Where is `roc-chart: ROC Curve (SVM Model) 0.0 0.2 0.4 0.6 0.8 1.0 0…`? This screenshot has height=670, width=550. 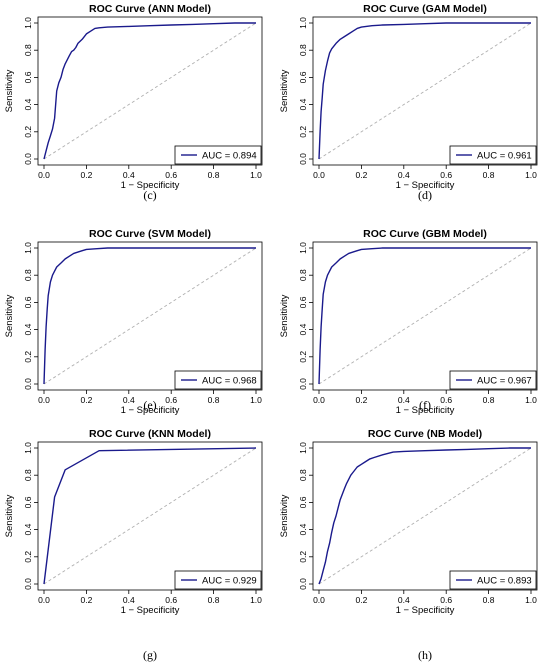
roc-chart: ROC Curve (SVM Model) 0.0 0.2 0.4 0.6 0.8 1.0 0… is located at coordinates (133, 322).